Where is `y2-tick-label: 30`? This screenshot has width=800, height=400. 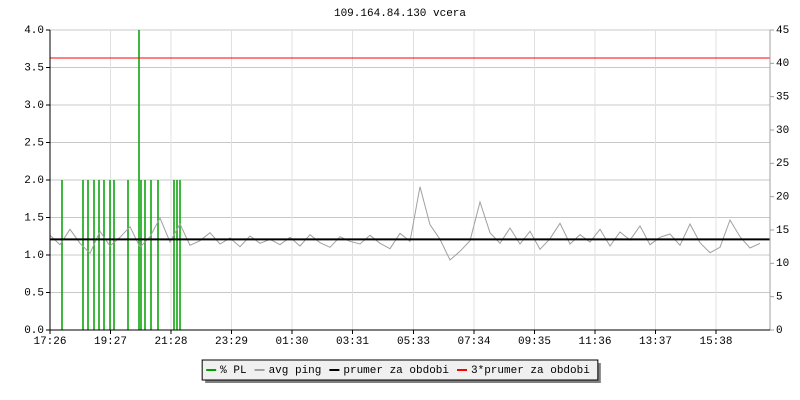
y2-tick-label: 30 is located at coordinates (782, 131).